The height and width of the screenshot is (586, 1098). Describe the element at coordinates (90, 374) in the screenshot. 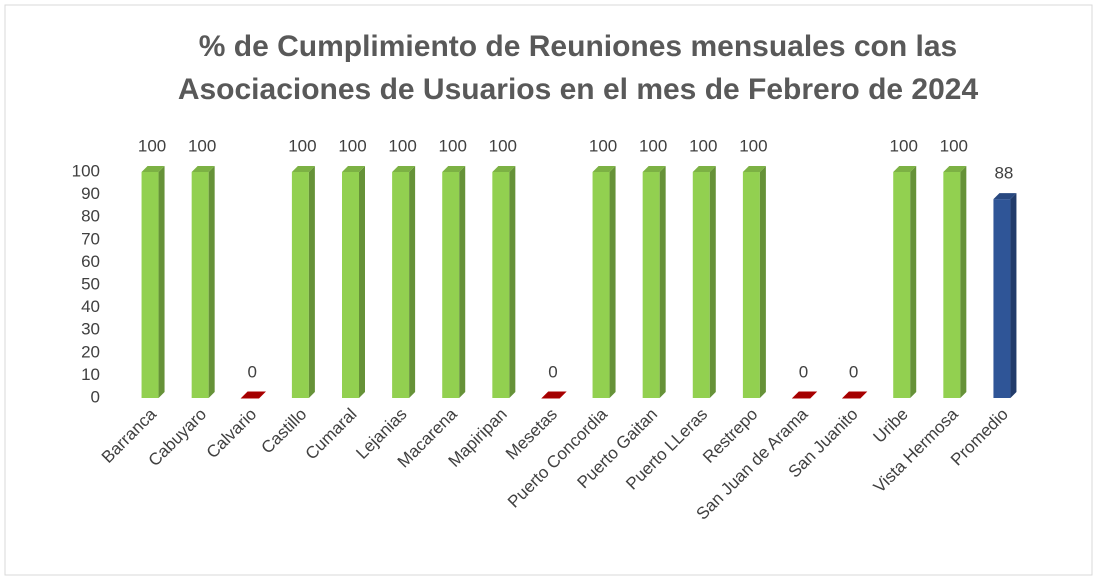

I see `y-tick-label: 10` at that location.